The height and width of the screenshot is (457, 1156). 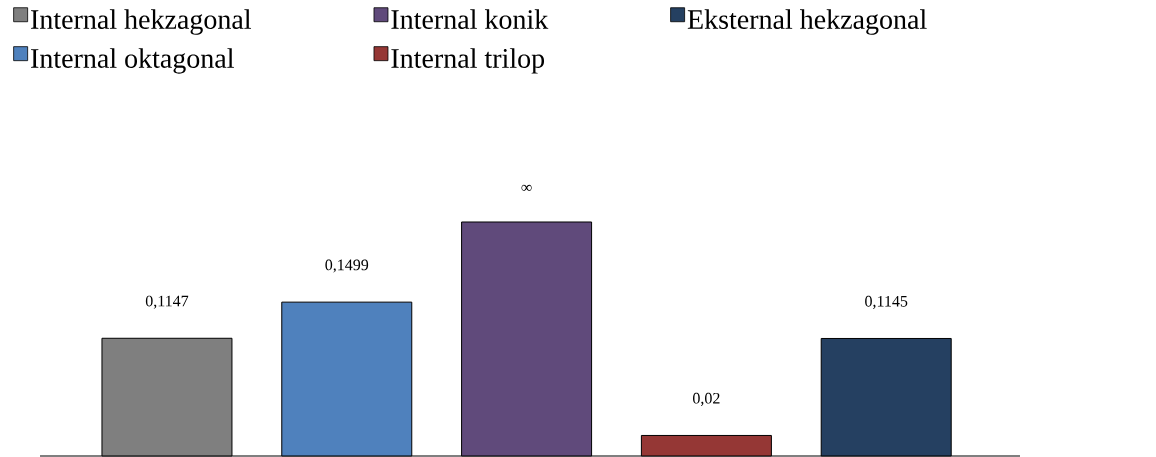 What do you see at coordinates (706, 399) in the screenshot?
I see `data-label: 0,02` at bounding box center [706, 399].